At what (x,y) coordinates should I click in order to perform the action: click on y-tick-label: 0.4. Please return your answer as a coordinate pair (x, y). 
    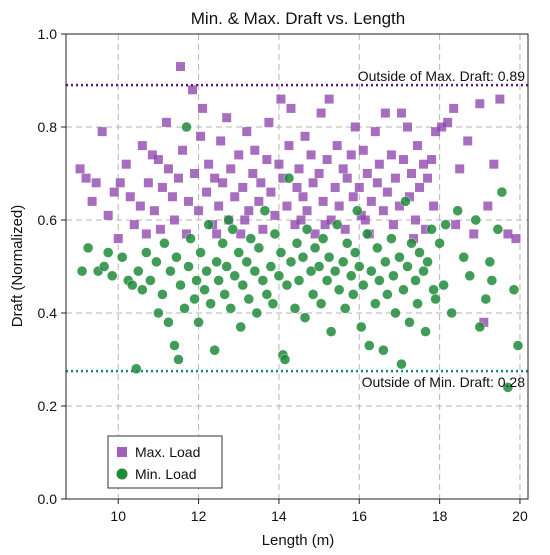
    Looking at the image, I should click on (48, 313).